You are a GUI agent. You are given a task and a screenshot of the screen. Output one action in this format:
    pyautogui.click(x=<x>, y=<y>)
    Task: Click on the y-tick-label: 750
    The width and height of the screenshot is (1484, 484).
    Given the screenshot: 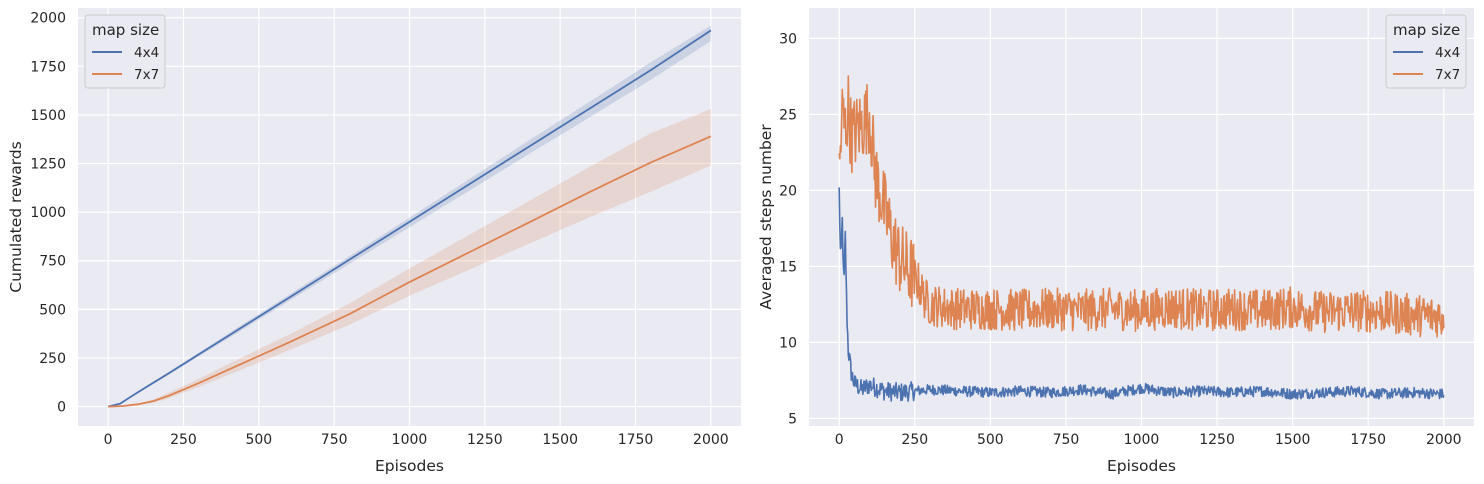 What is the action you would take?
    pyautogui.click(x=52, y=262)
    